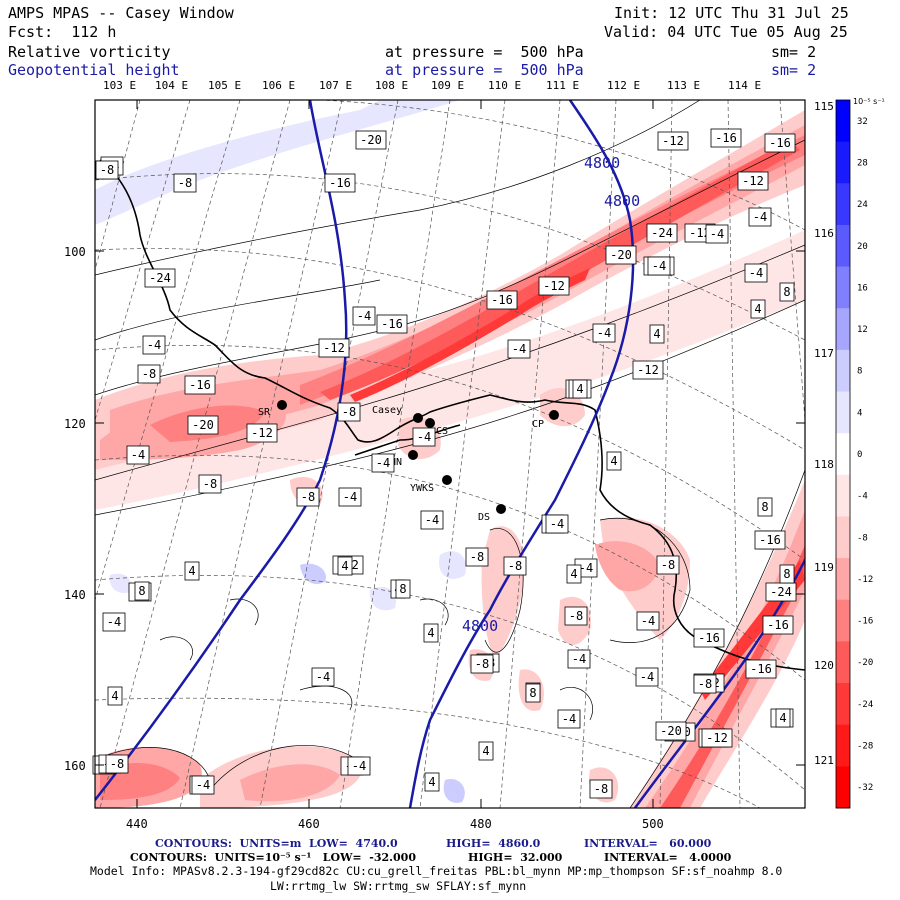 The height and width of the screenshot is (900, 900). What do you see at coordinates (75, 766) in the screenshot?
I see `y-tick-label: 160` at bounding box center [75, 766].